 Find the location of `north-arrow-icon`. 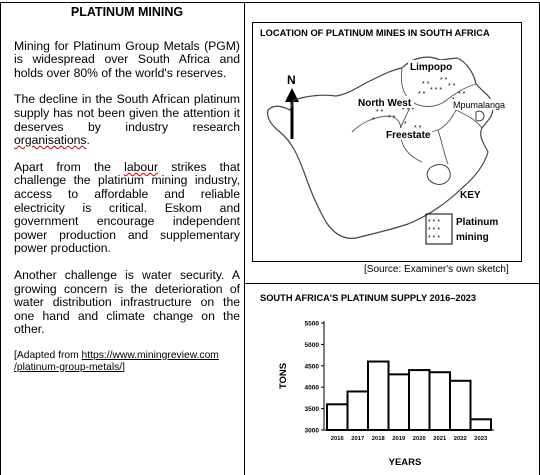

north-arrow-icon is located at coordinates (292, 113).